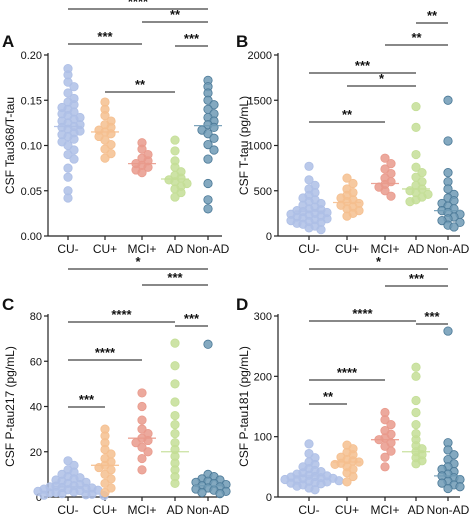 This screenshot has height=517, width=474. I want to click on y-tick-label: 300, so click(263, 317).